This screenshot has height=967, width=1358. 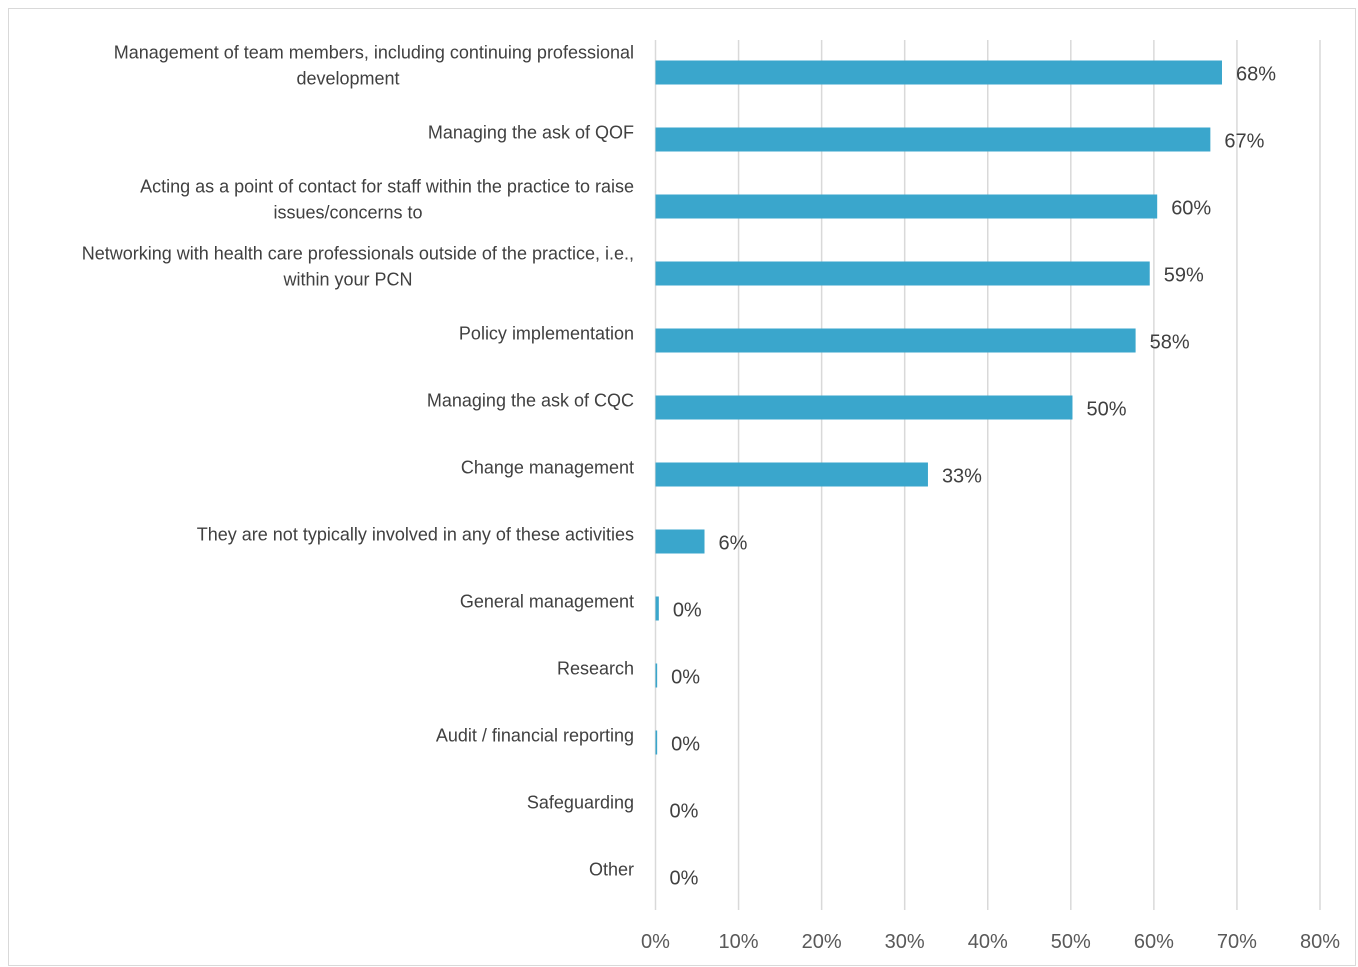 I want to click on category-label-11: Safeguarding, so click(x=580, y=803).